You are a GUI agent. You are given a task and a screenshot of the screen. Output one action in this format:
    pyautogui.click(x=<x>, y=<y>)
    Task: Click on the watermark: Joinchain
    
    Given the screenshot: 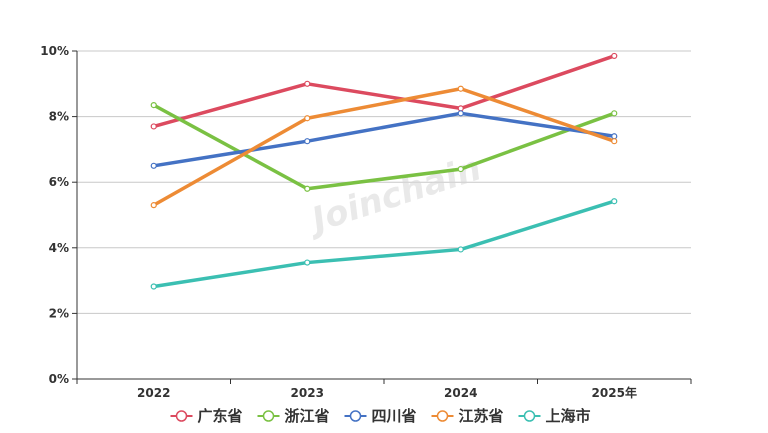 What is the action you would take?
    pyautogui.click(x=393, y=195)
    